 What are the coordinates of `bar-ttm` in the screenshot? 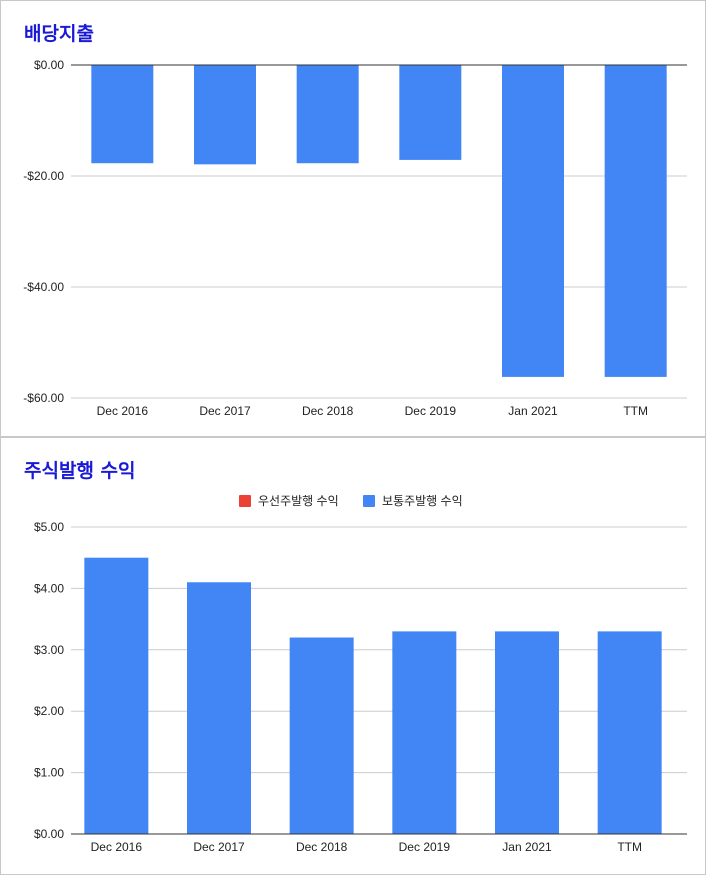 It's located at (635, 221).